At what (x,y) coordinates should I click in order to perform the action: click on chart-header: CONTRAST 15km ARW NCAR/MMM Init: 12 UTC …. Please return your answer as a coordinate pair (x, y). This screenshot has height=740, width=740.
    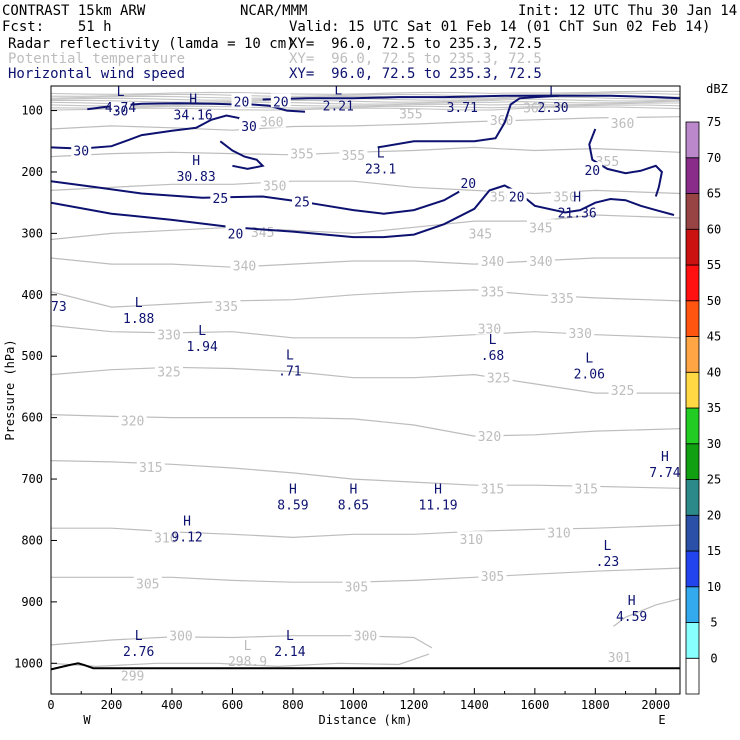
    Looking at the image, I should click on (370, 42).